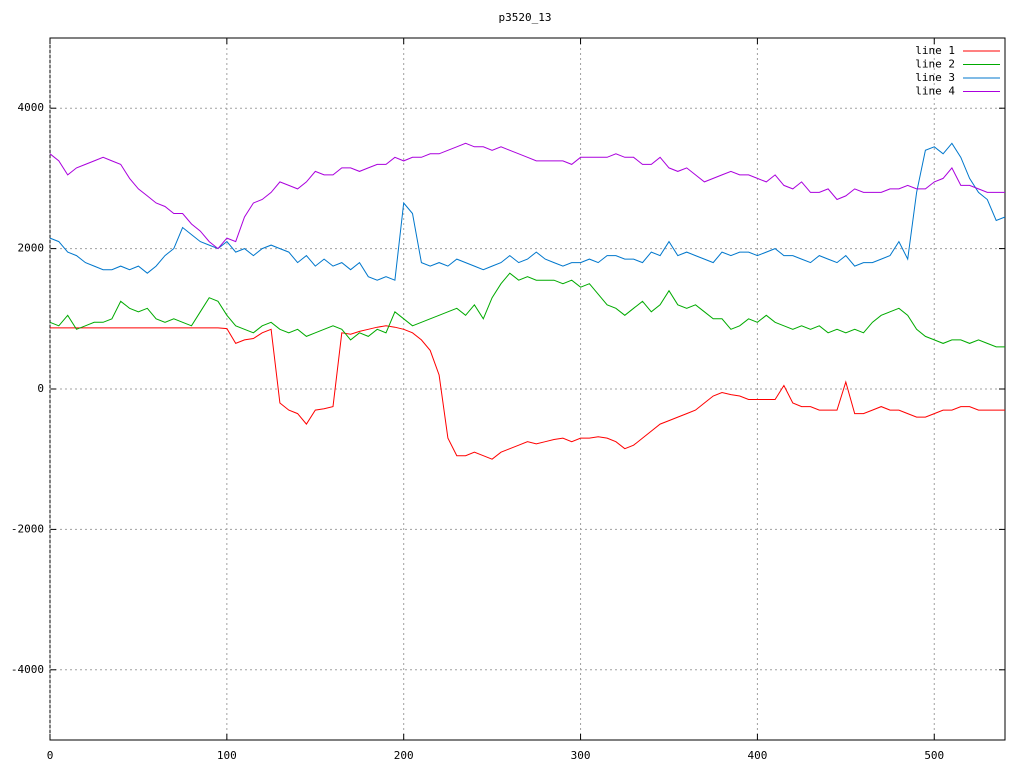 The height and width of the screenshot is (768, 1024). Describe the element at coordinates (525, 17) in the screenshot. I see `chart-title: p3520_13` at that location.